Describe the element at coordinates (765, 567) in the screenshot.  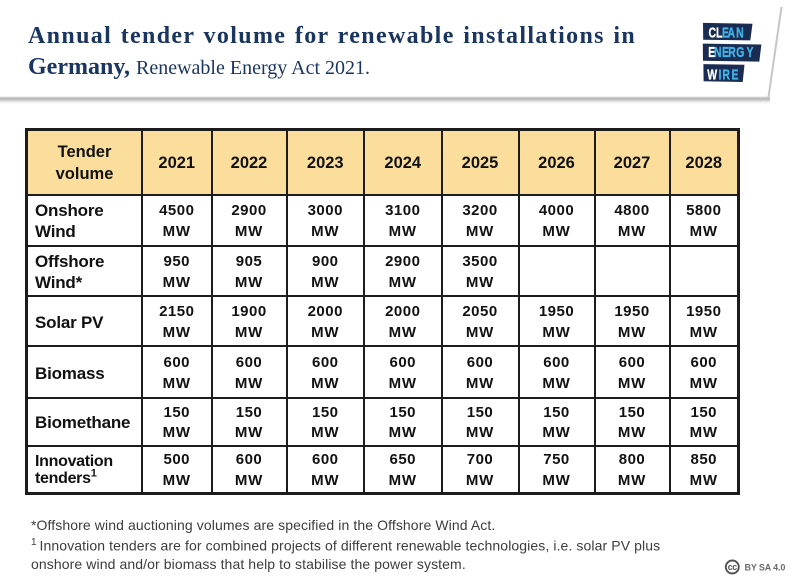
I see `svg-text: BY SA 4.0` at that location.